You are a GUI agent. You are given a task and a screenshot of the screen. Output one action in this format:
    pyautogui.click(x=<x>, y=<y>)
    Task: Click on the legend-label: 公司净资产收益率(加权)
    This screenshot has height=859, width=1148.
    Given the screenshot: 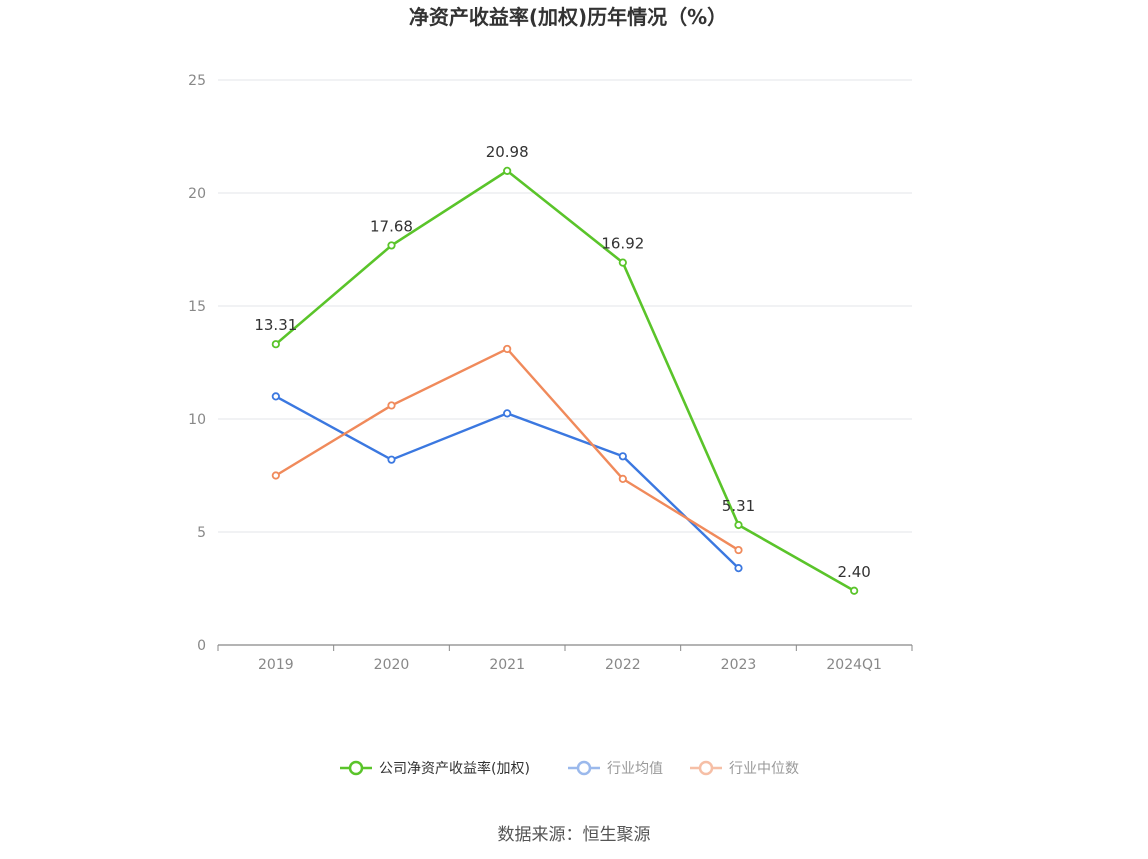 What is the action you would take?
    pyautogui.click(x=454, y=768)
    